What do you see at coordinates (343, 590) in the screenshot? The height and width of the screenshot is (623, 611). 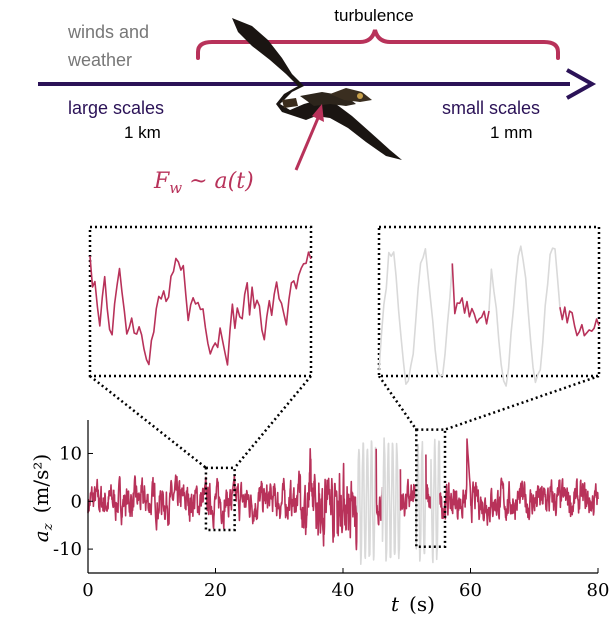 I see `x-tick-label: 40` at bounding box center [343, 590].